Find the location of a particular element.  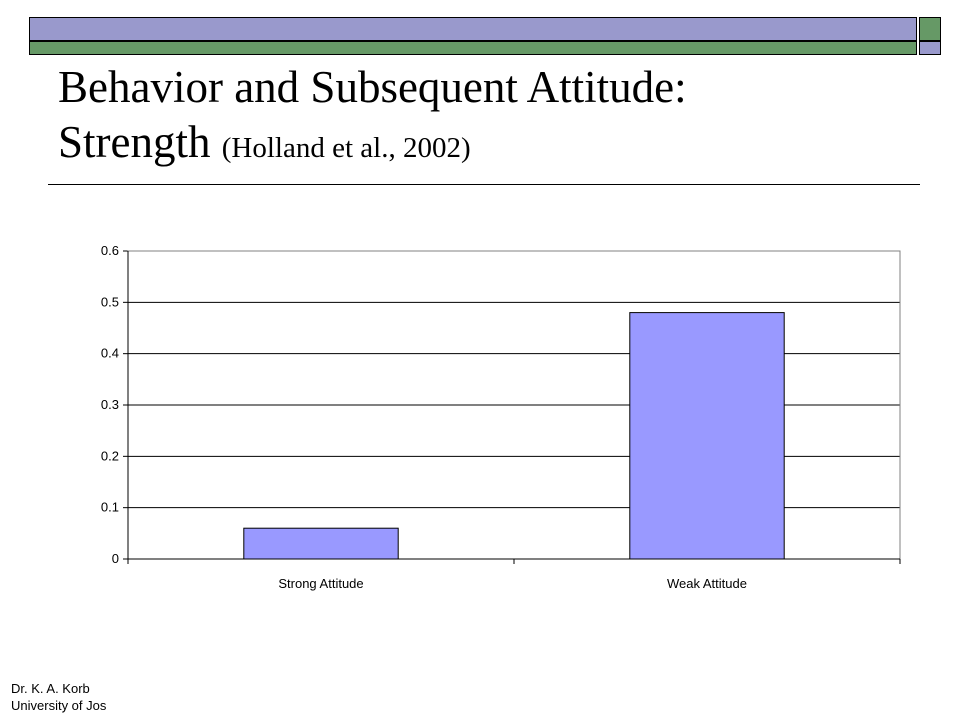

x-tick-label: Strong Attitude is located at coordinates (320, 583).